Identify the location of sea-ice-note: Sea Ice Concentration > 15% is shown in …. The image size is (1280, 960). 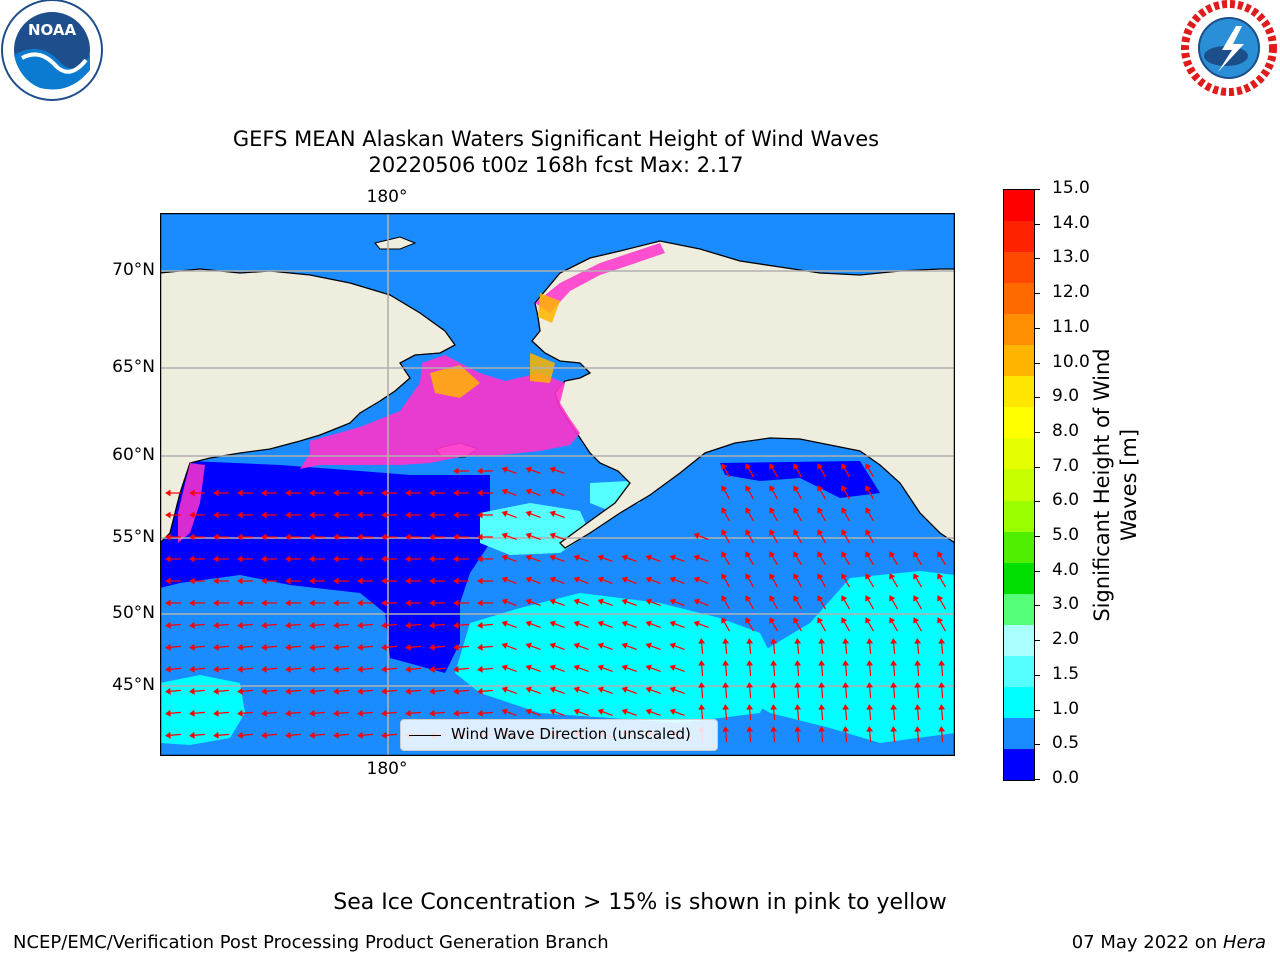
(640, 902).